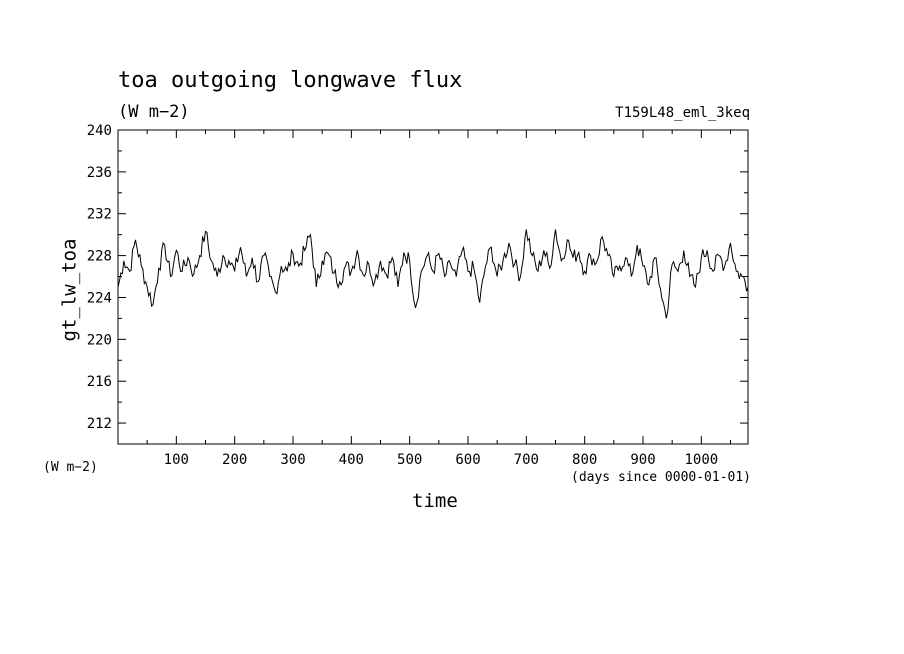 The image size is (904, 654). What do you see at coordinates (467, 460) in the screenshot?
I see `x-tick-label: 600` at bounding box center [467, 460].